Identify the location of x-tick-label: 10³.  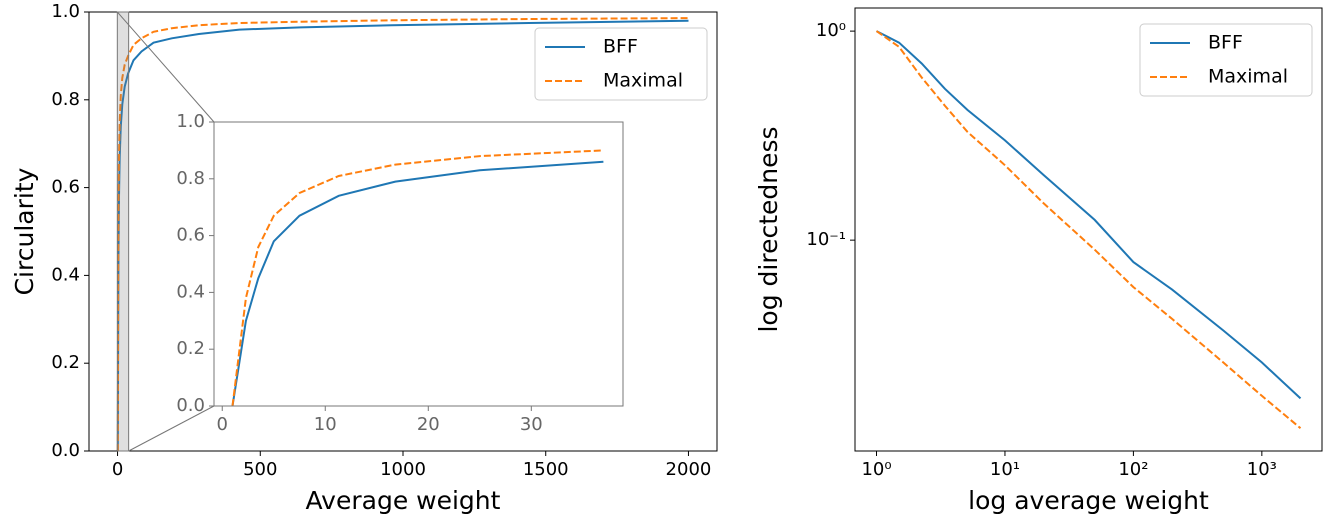
(1262, 469).